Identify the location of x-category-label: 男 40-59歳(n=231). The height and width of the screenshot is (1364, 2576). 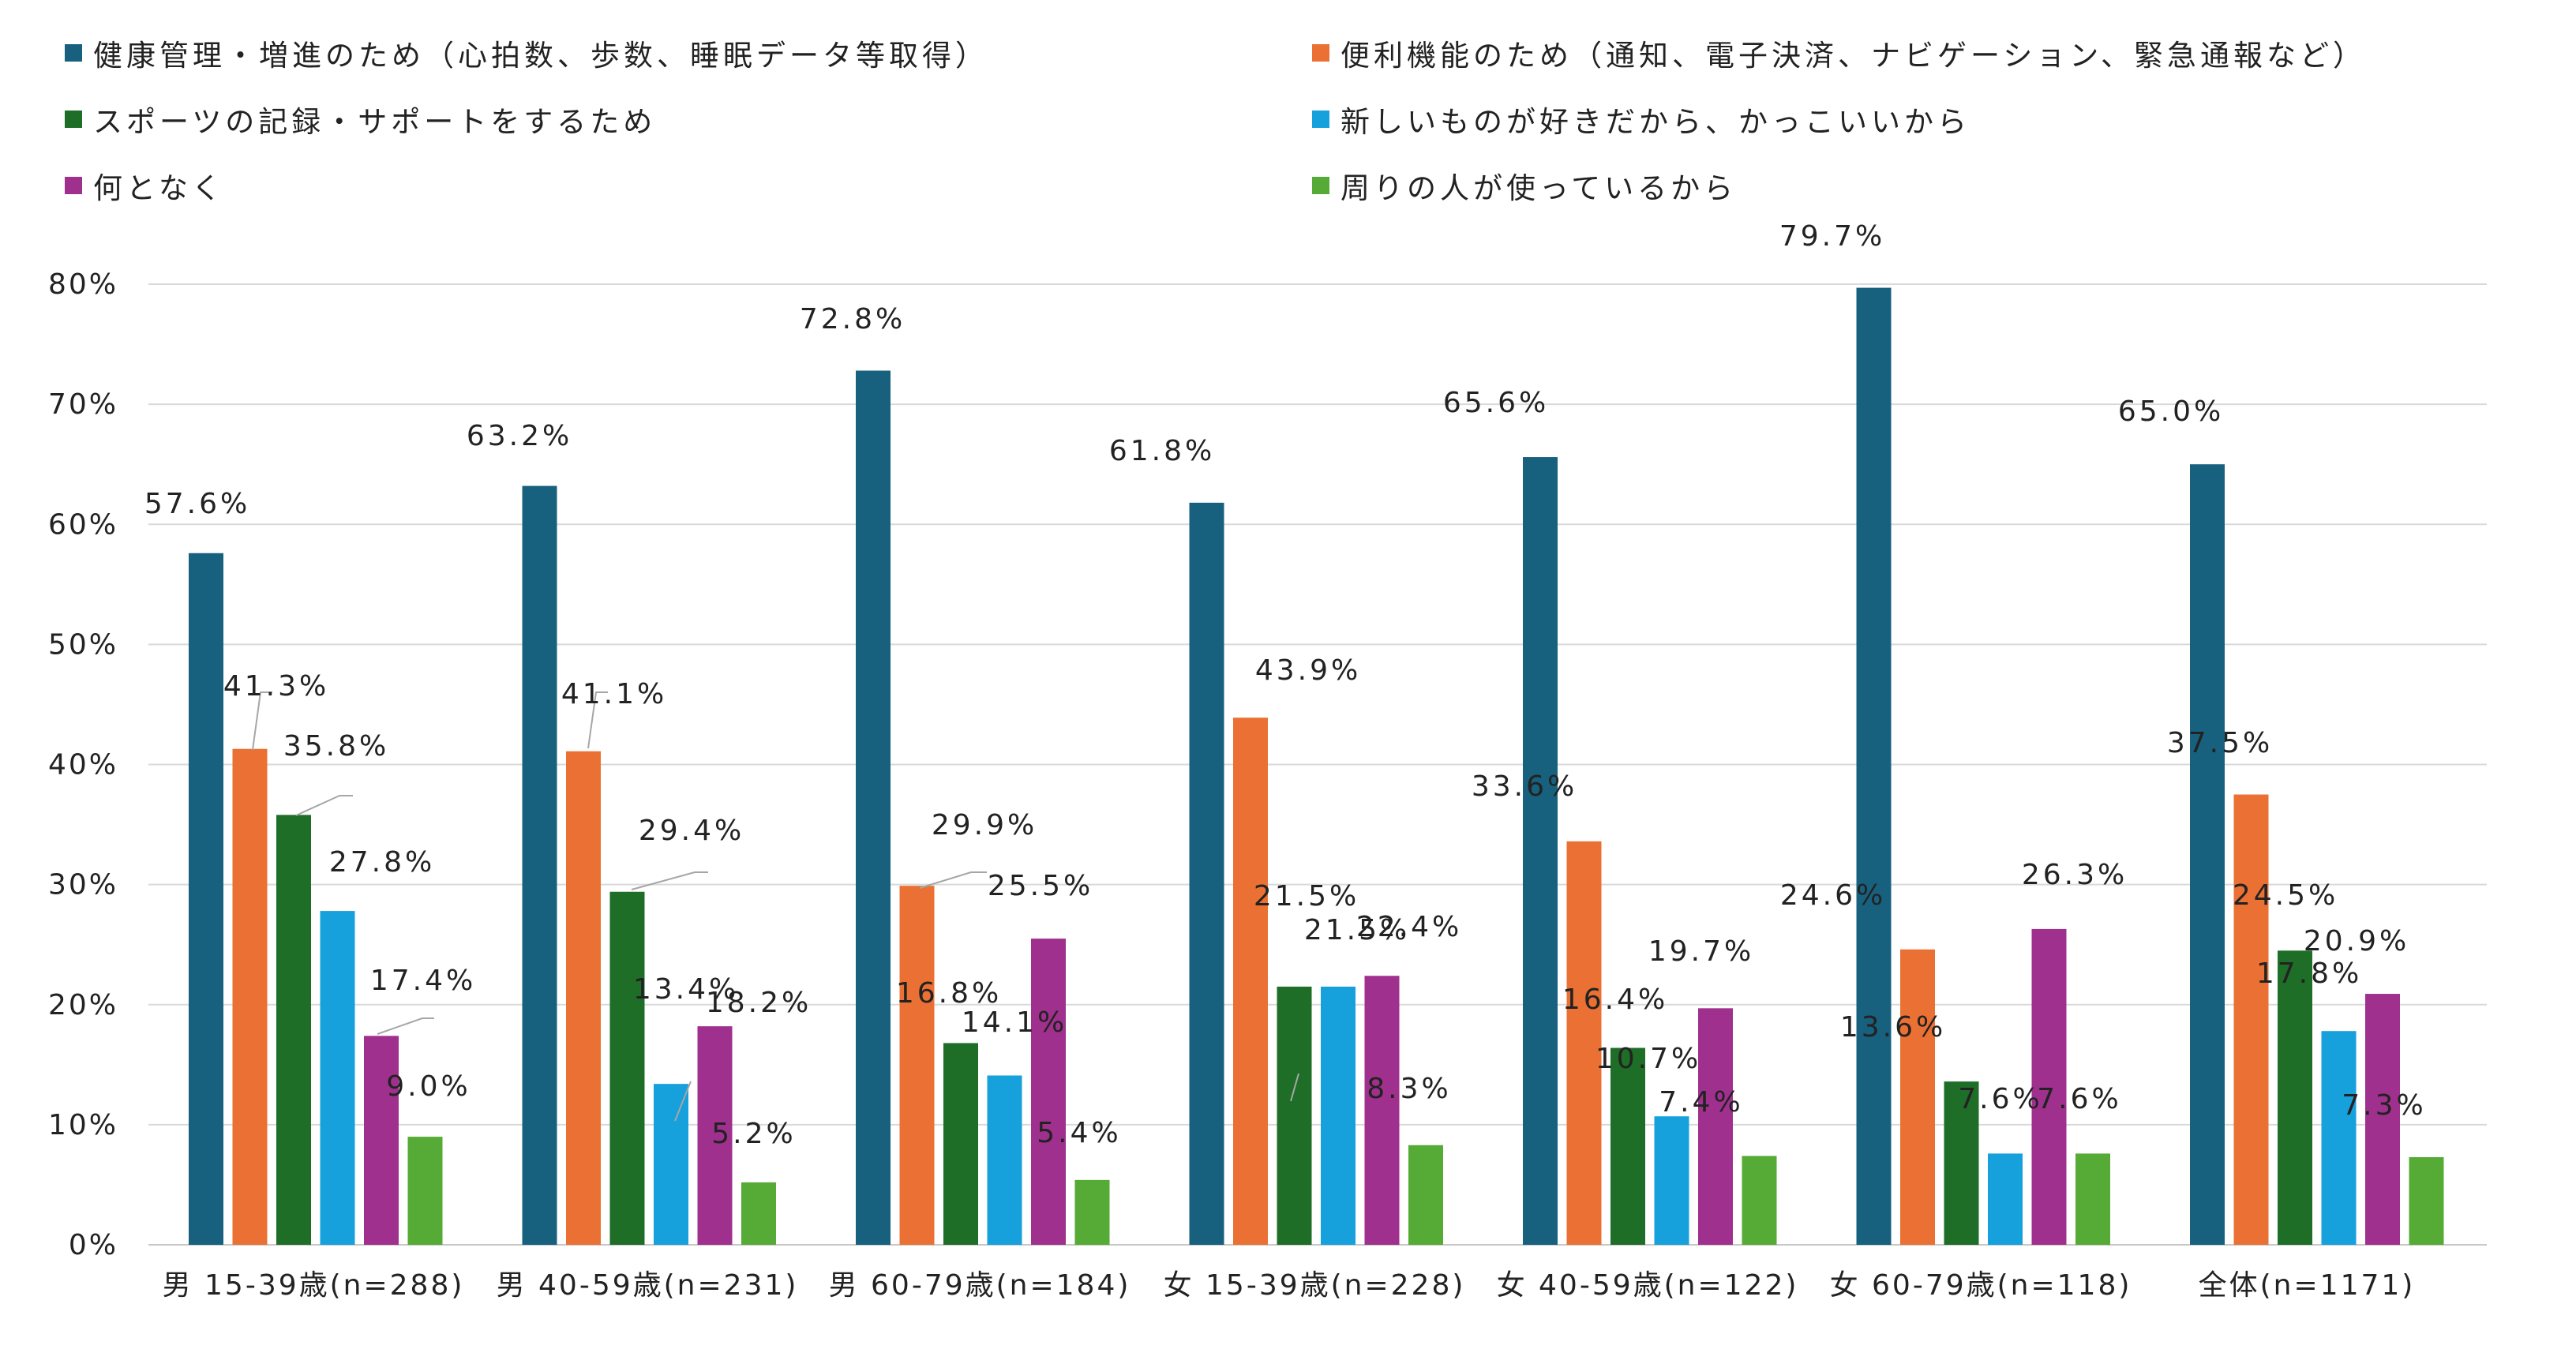
(648, 1285).